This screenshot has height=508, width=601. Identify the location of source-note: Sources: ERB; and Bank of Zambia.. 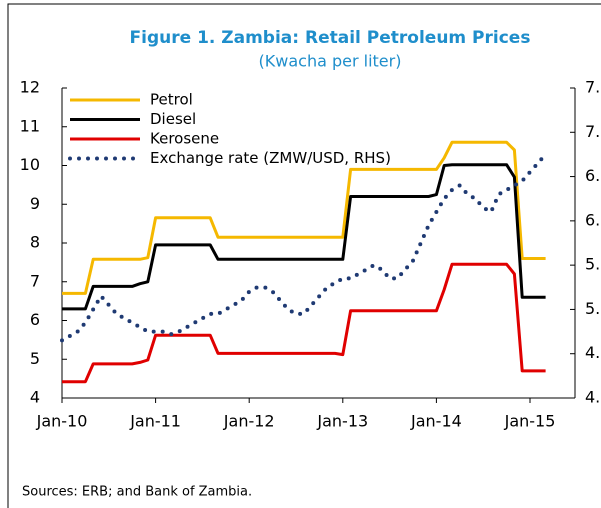
(137, 492).